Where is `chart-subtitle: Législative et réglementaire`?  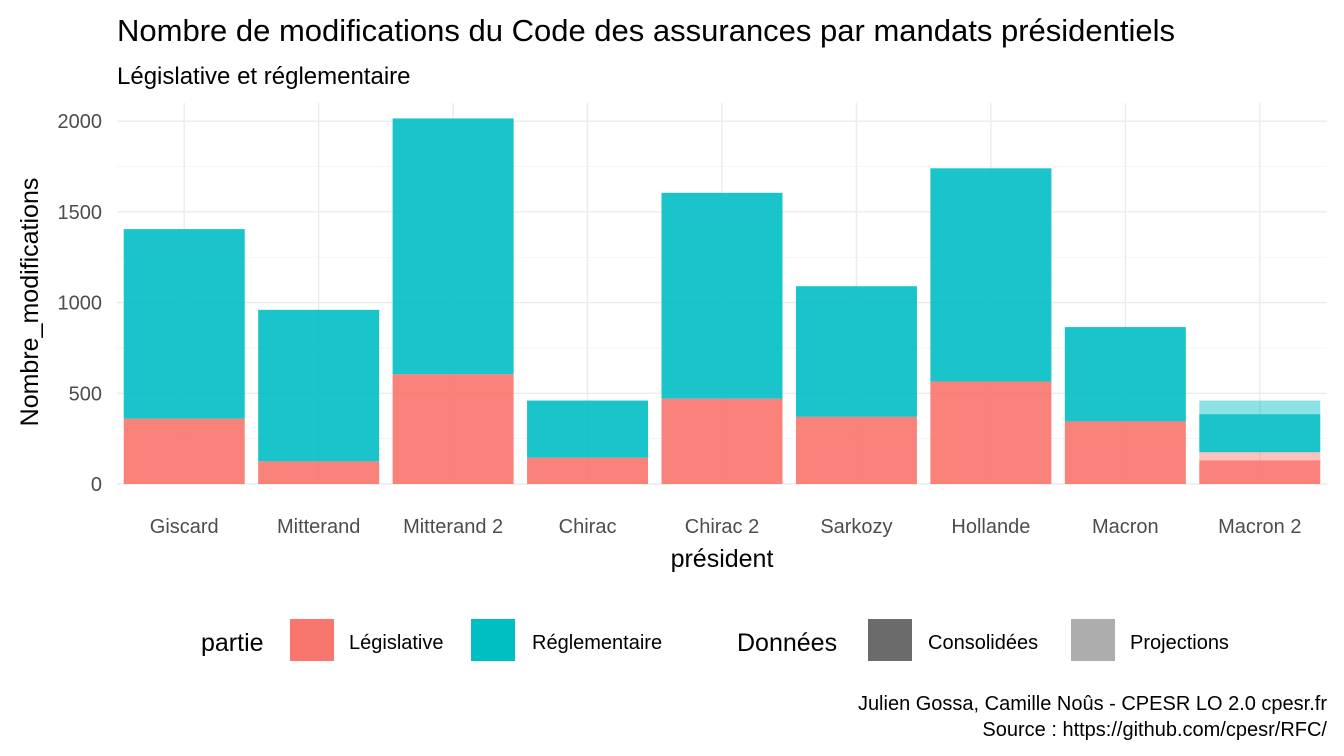
chart-subtitle: Législative et réglementaire is located at coordinates (264, 76).